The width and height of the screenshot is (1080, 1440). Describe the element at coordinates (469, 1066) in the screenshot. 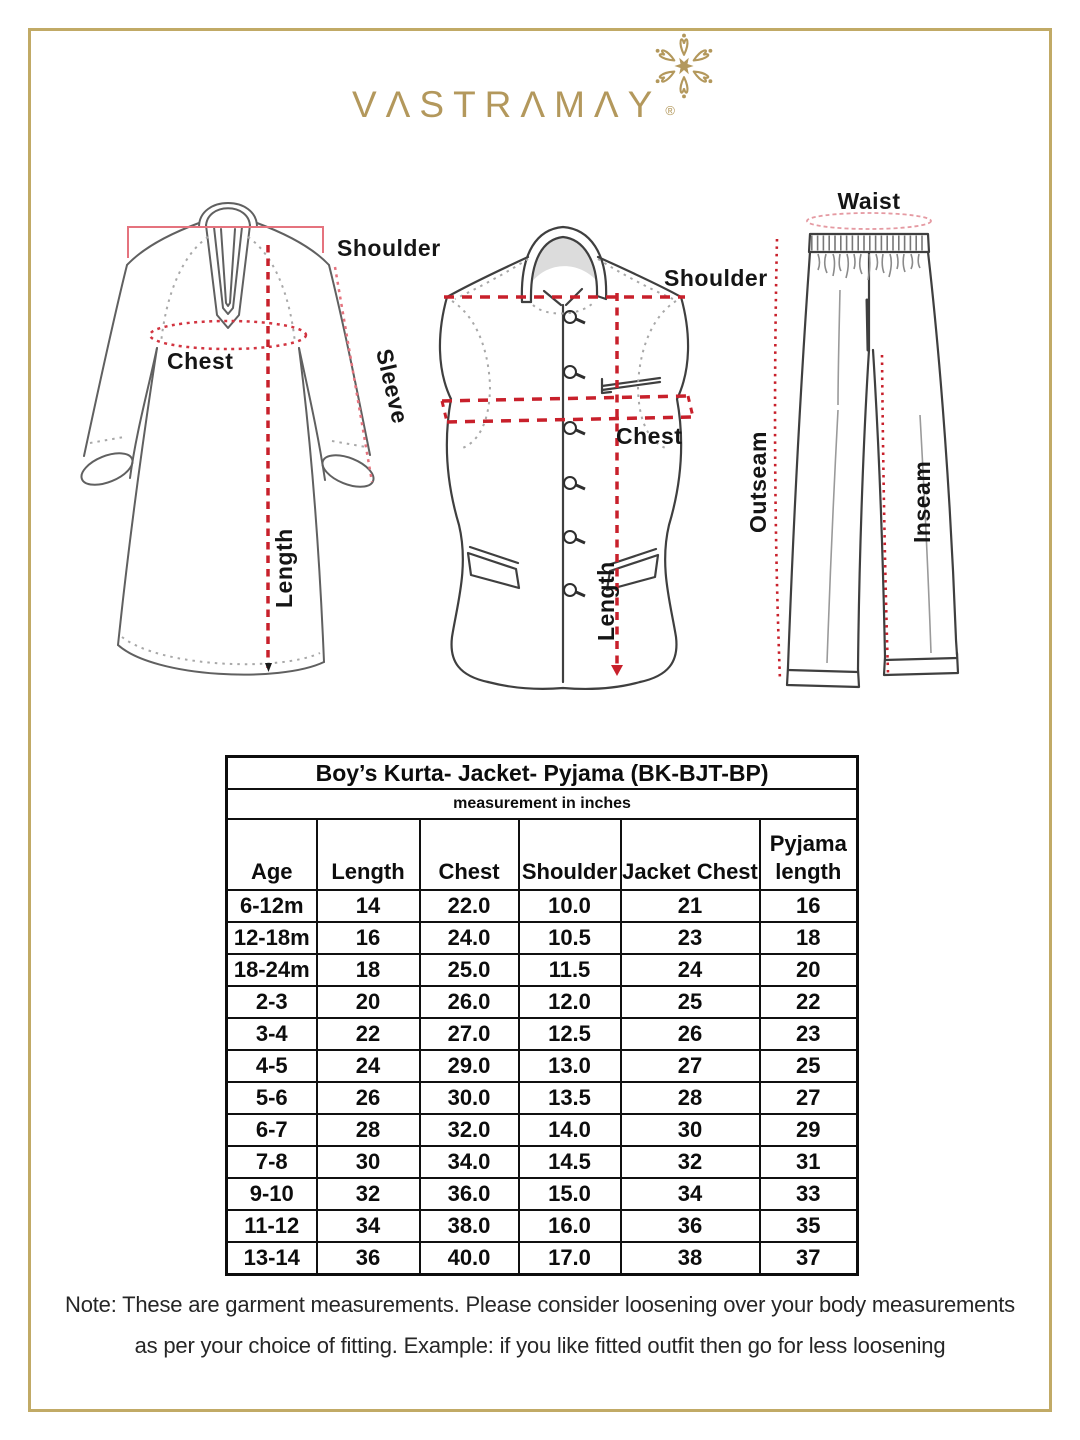

I see `cell: 29.0` at that location.